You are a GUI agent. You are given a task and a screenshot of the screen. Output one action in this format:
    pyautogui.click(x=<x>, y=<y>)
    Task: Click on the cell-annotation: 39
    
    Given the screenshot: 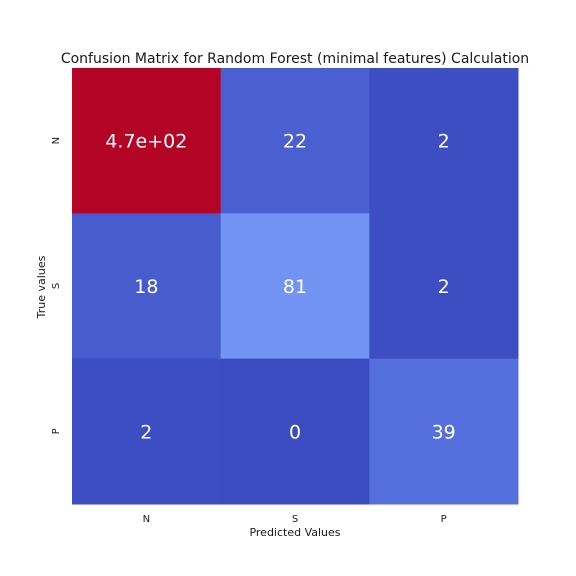 What is the action you would take?
    pyautogui.click(x=444, y=432)
    